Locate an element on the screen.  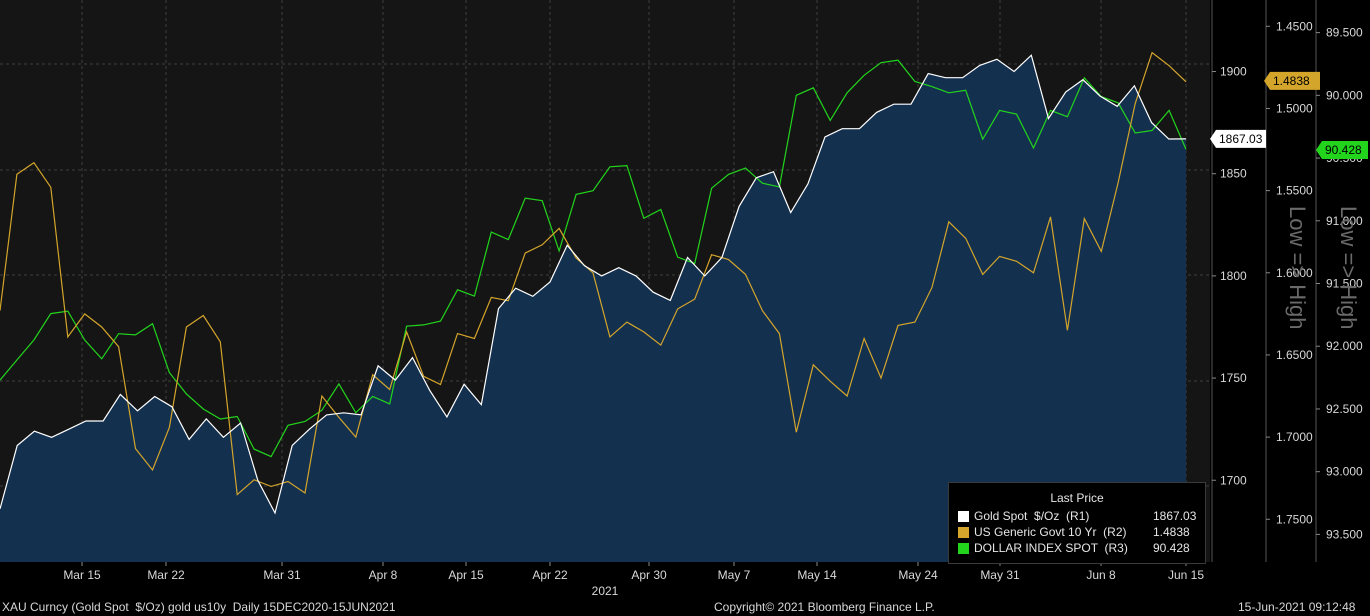
x-tick-label: Jun 15 is located at coordinates (1186, 575).